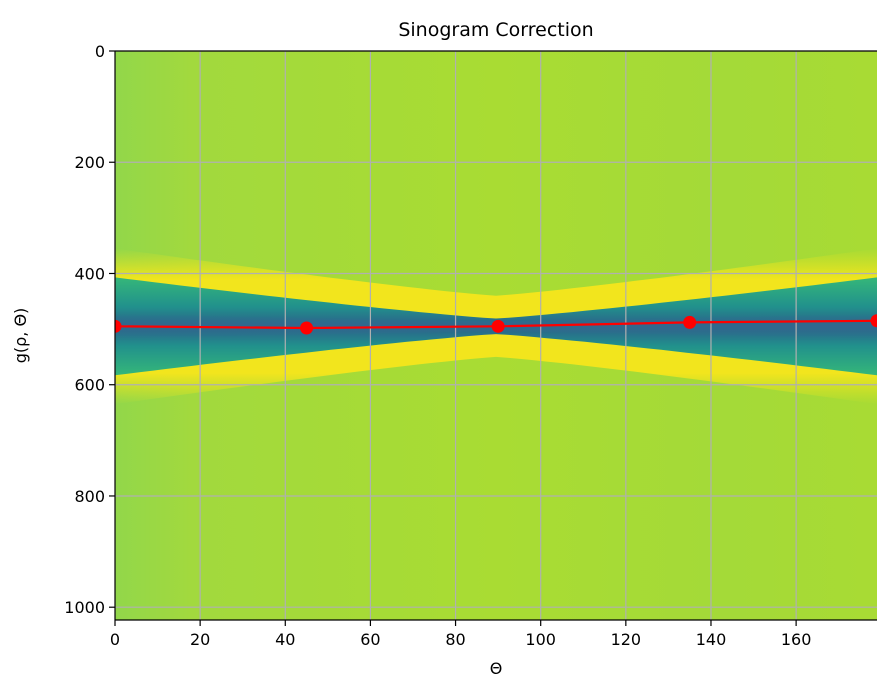 The height and width of the screenshot is (681, 877). What do you see at coordinates (495, 30) in the screenshot?
I see `chart-title: Sinogram Correction` at bounding box center [495, 30].